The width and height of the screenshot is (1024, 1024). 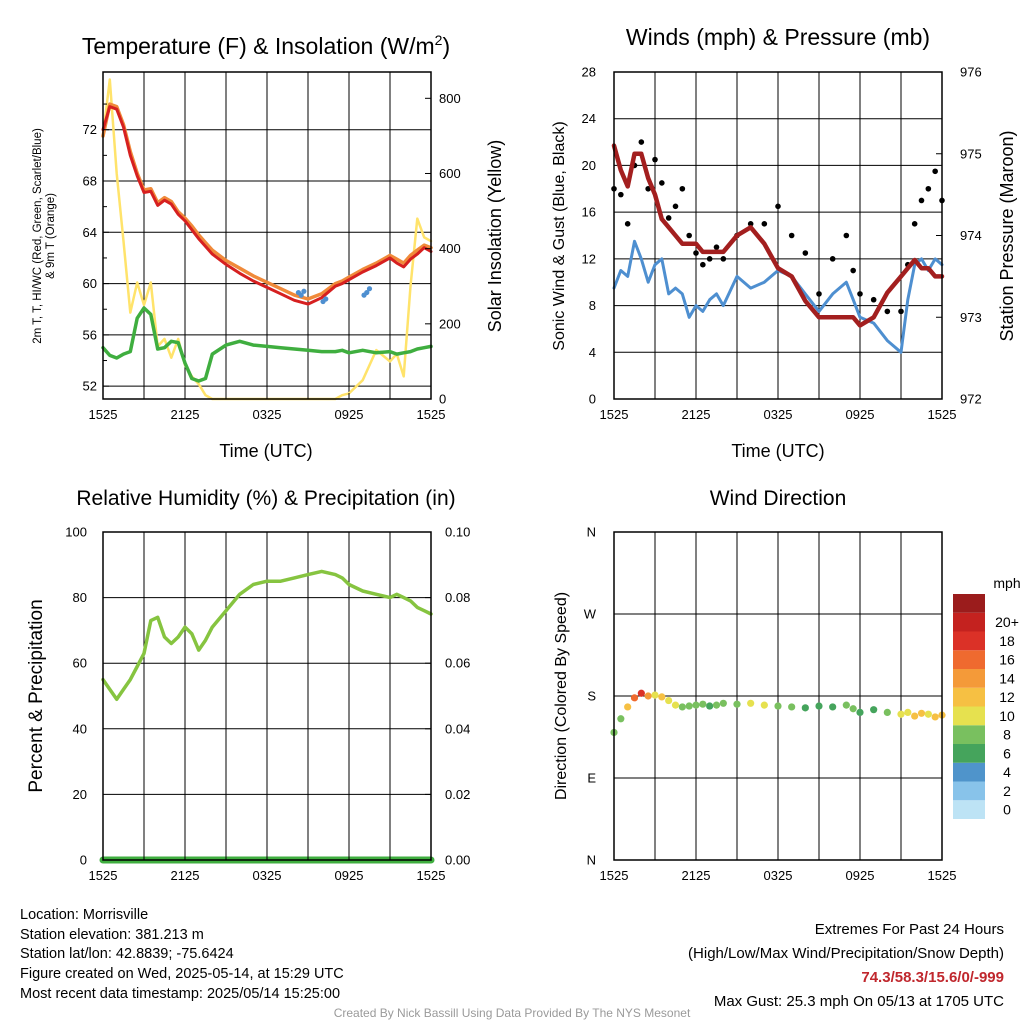 What do you see at coordinates (450, 323) in the screenshot?
I see `y2-tick-label: 200` at bounding box center [450, 323].